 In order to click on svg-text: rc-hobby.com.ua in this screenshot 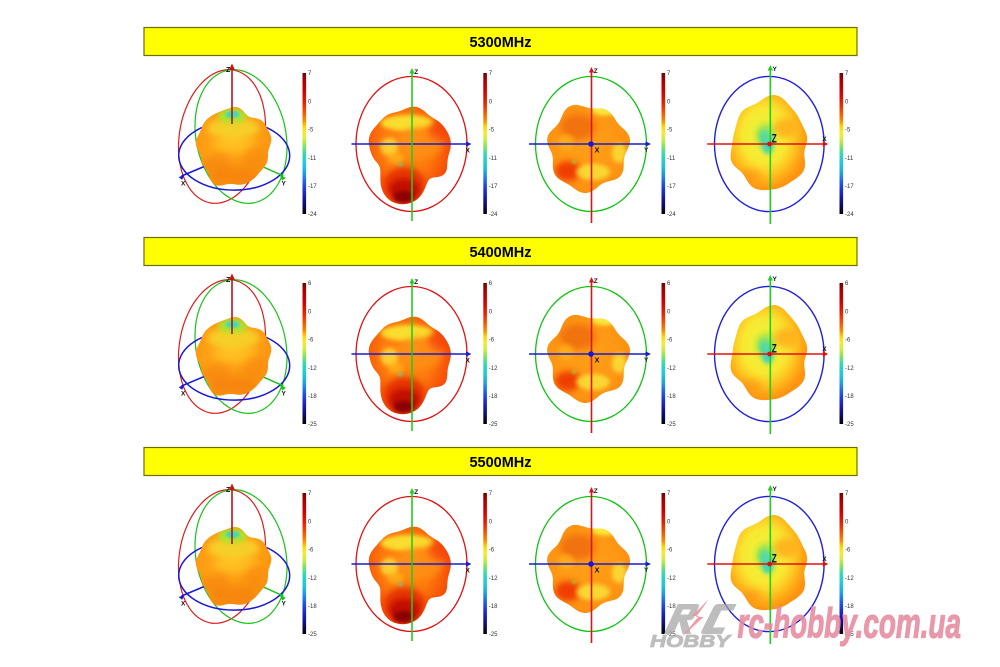, I will do `click(849, 622)`.